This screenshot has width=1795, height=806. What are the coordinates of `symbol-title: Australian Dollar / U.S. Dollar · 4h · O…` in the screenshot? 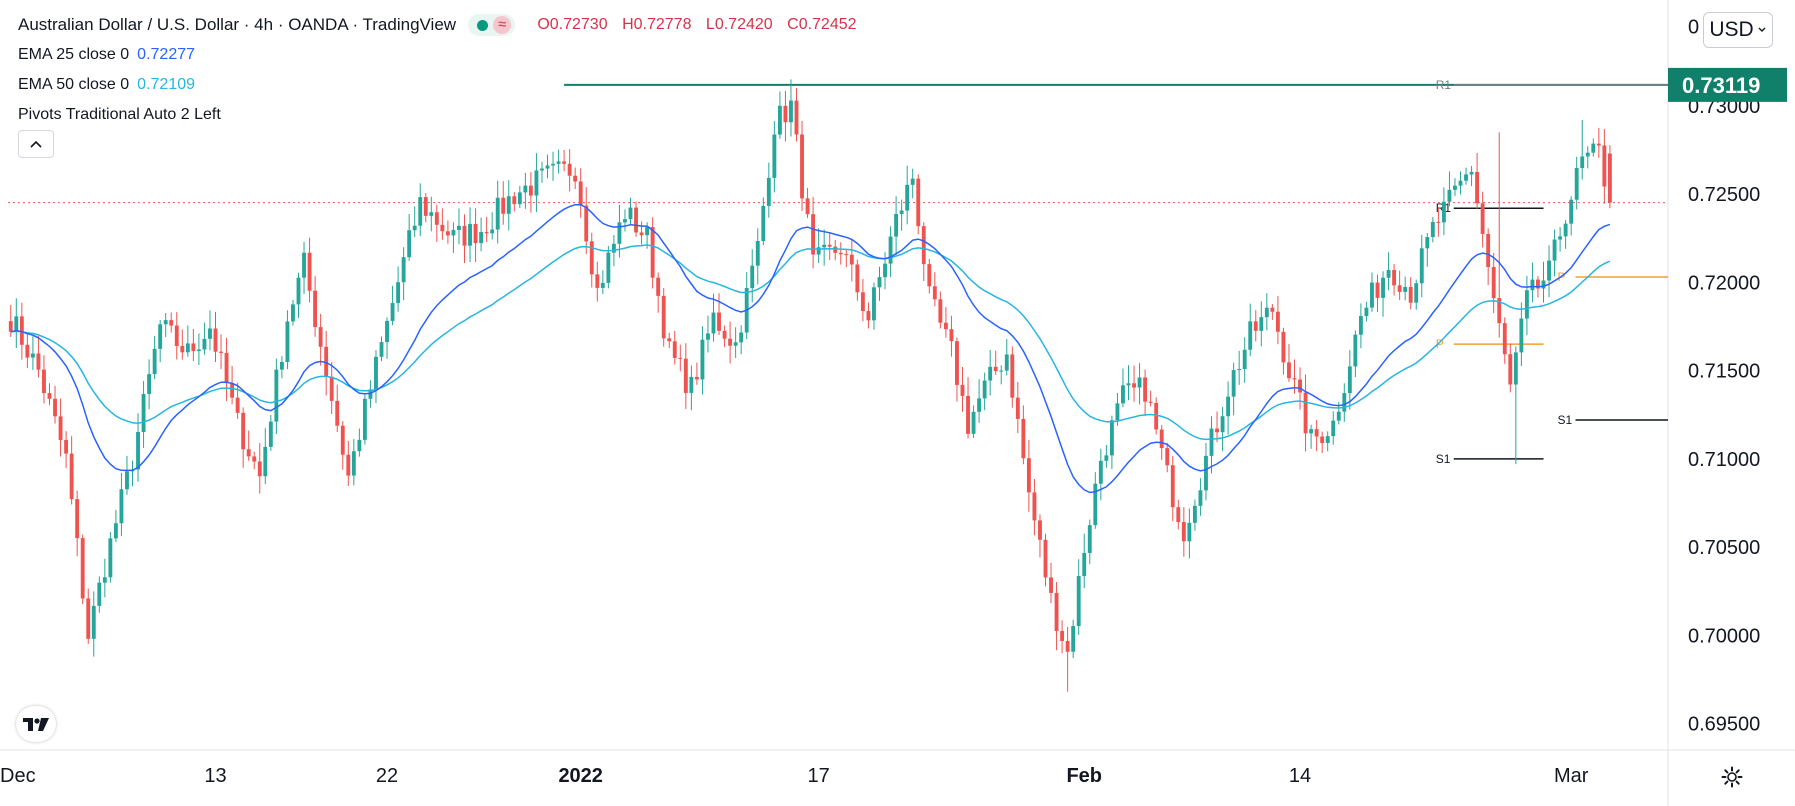 It's located at (237, 24).